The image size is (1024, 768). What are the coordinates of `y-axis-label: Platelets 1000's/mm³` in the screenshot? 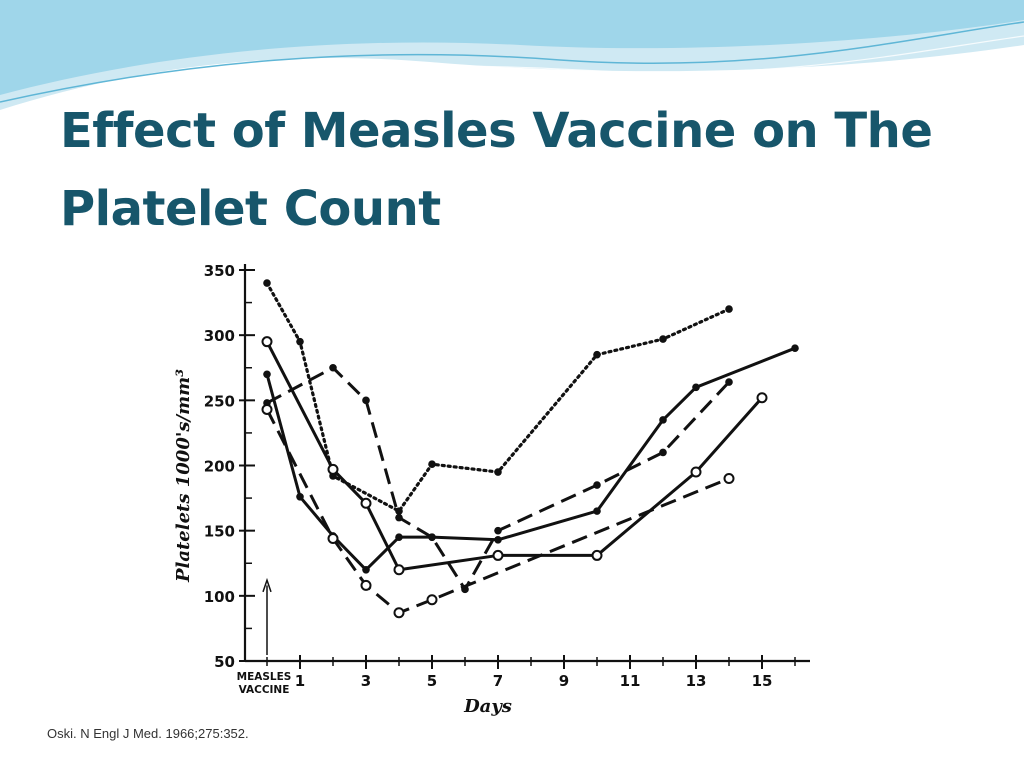 It's located at (183, 476).